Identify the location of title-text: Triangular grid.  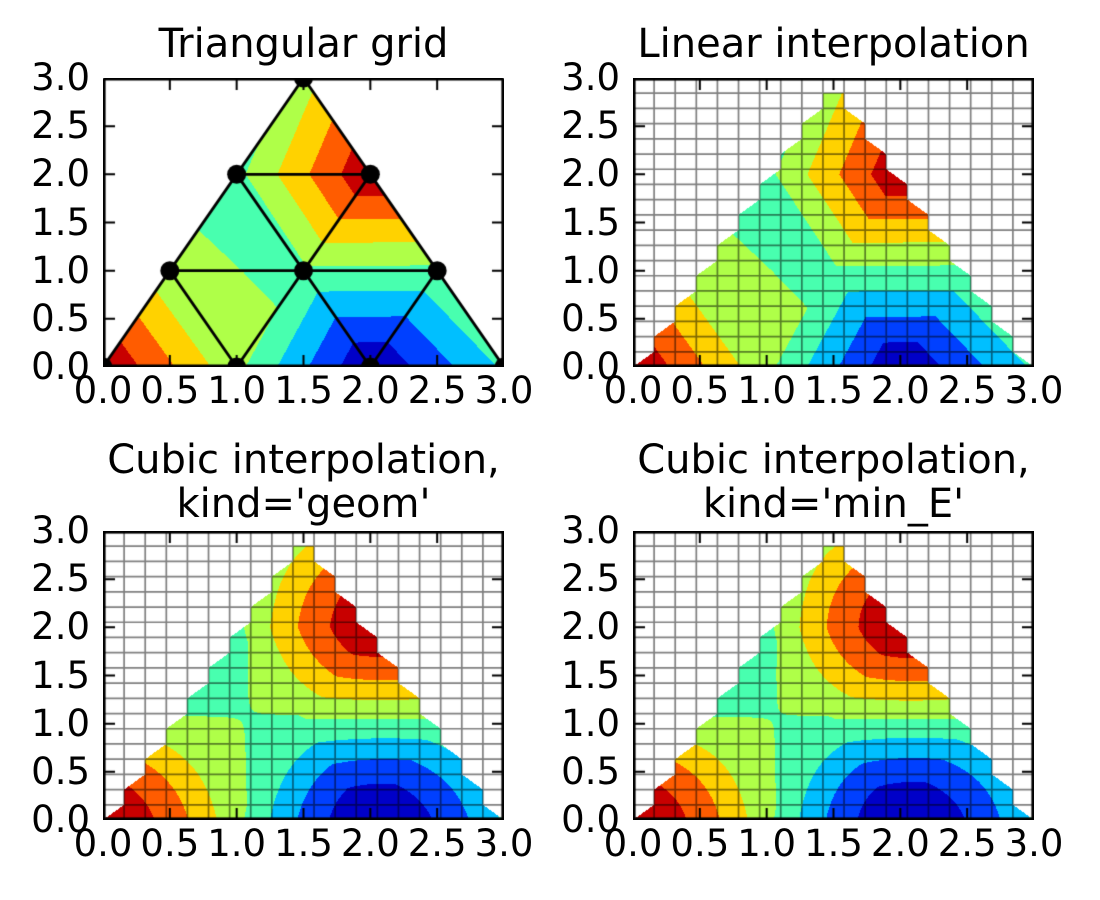
(303, 44).